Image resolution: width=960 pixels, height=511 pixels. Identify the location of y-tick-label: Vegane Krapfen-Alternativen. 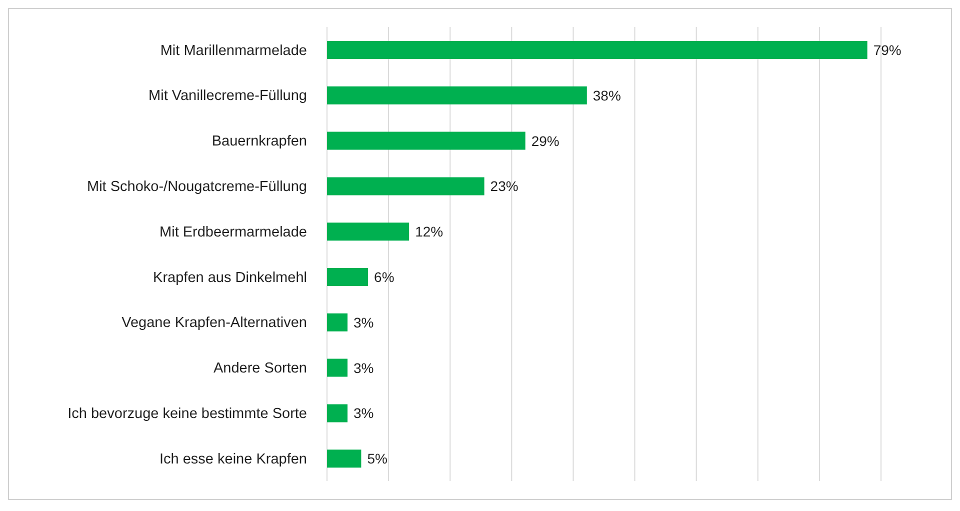
(214, 323).